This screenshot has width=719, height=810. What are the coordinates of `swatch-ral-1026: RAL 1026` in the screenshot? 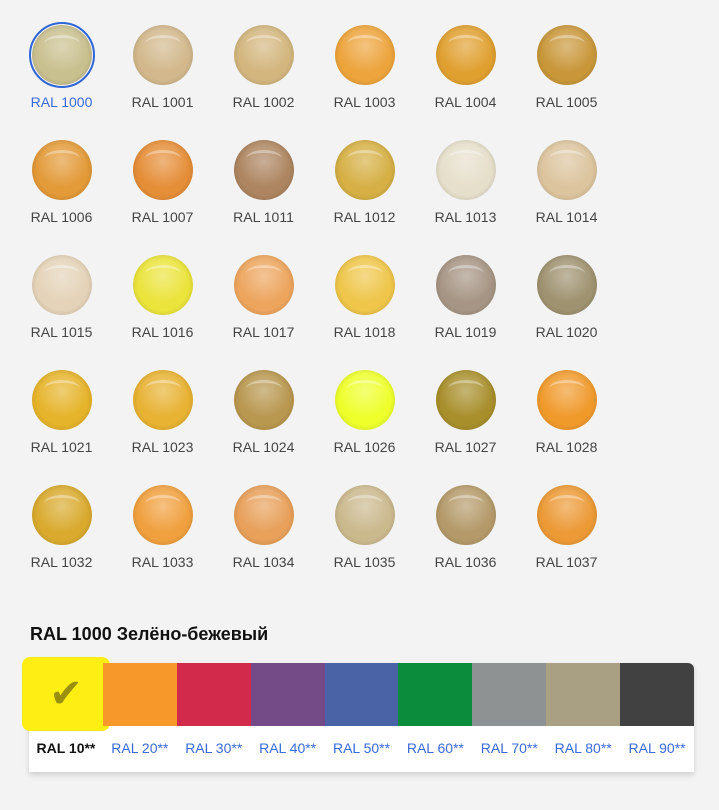 It's located at (364, 424).